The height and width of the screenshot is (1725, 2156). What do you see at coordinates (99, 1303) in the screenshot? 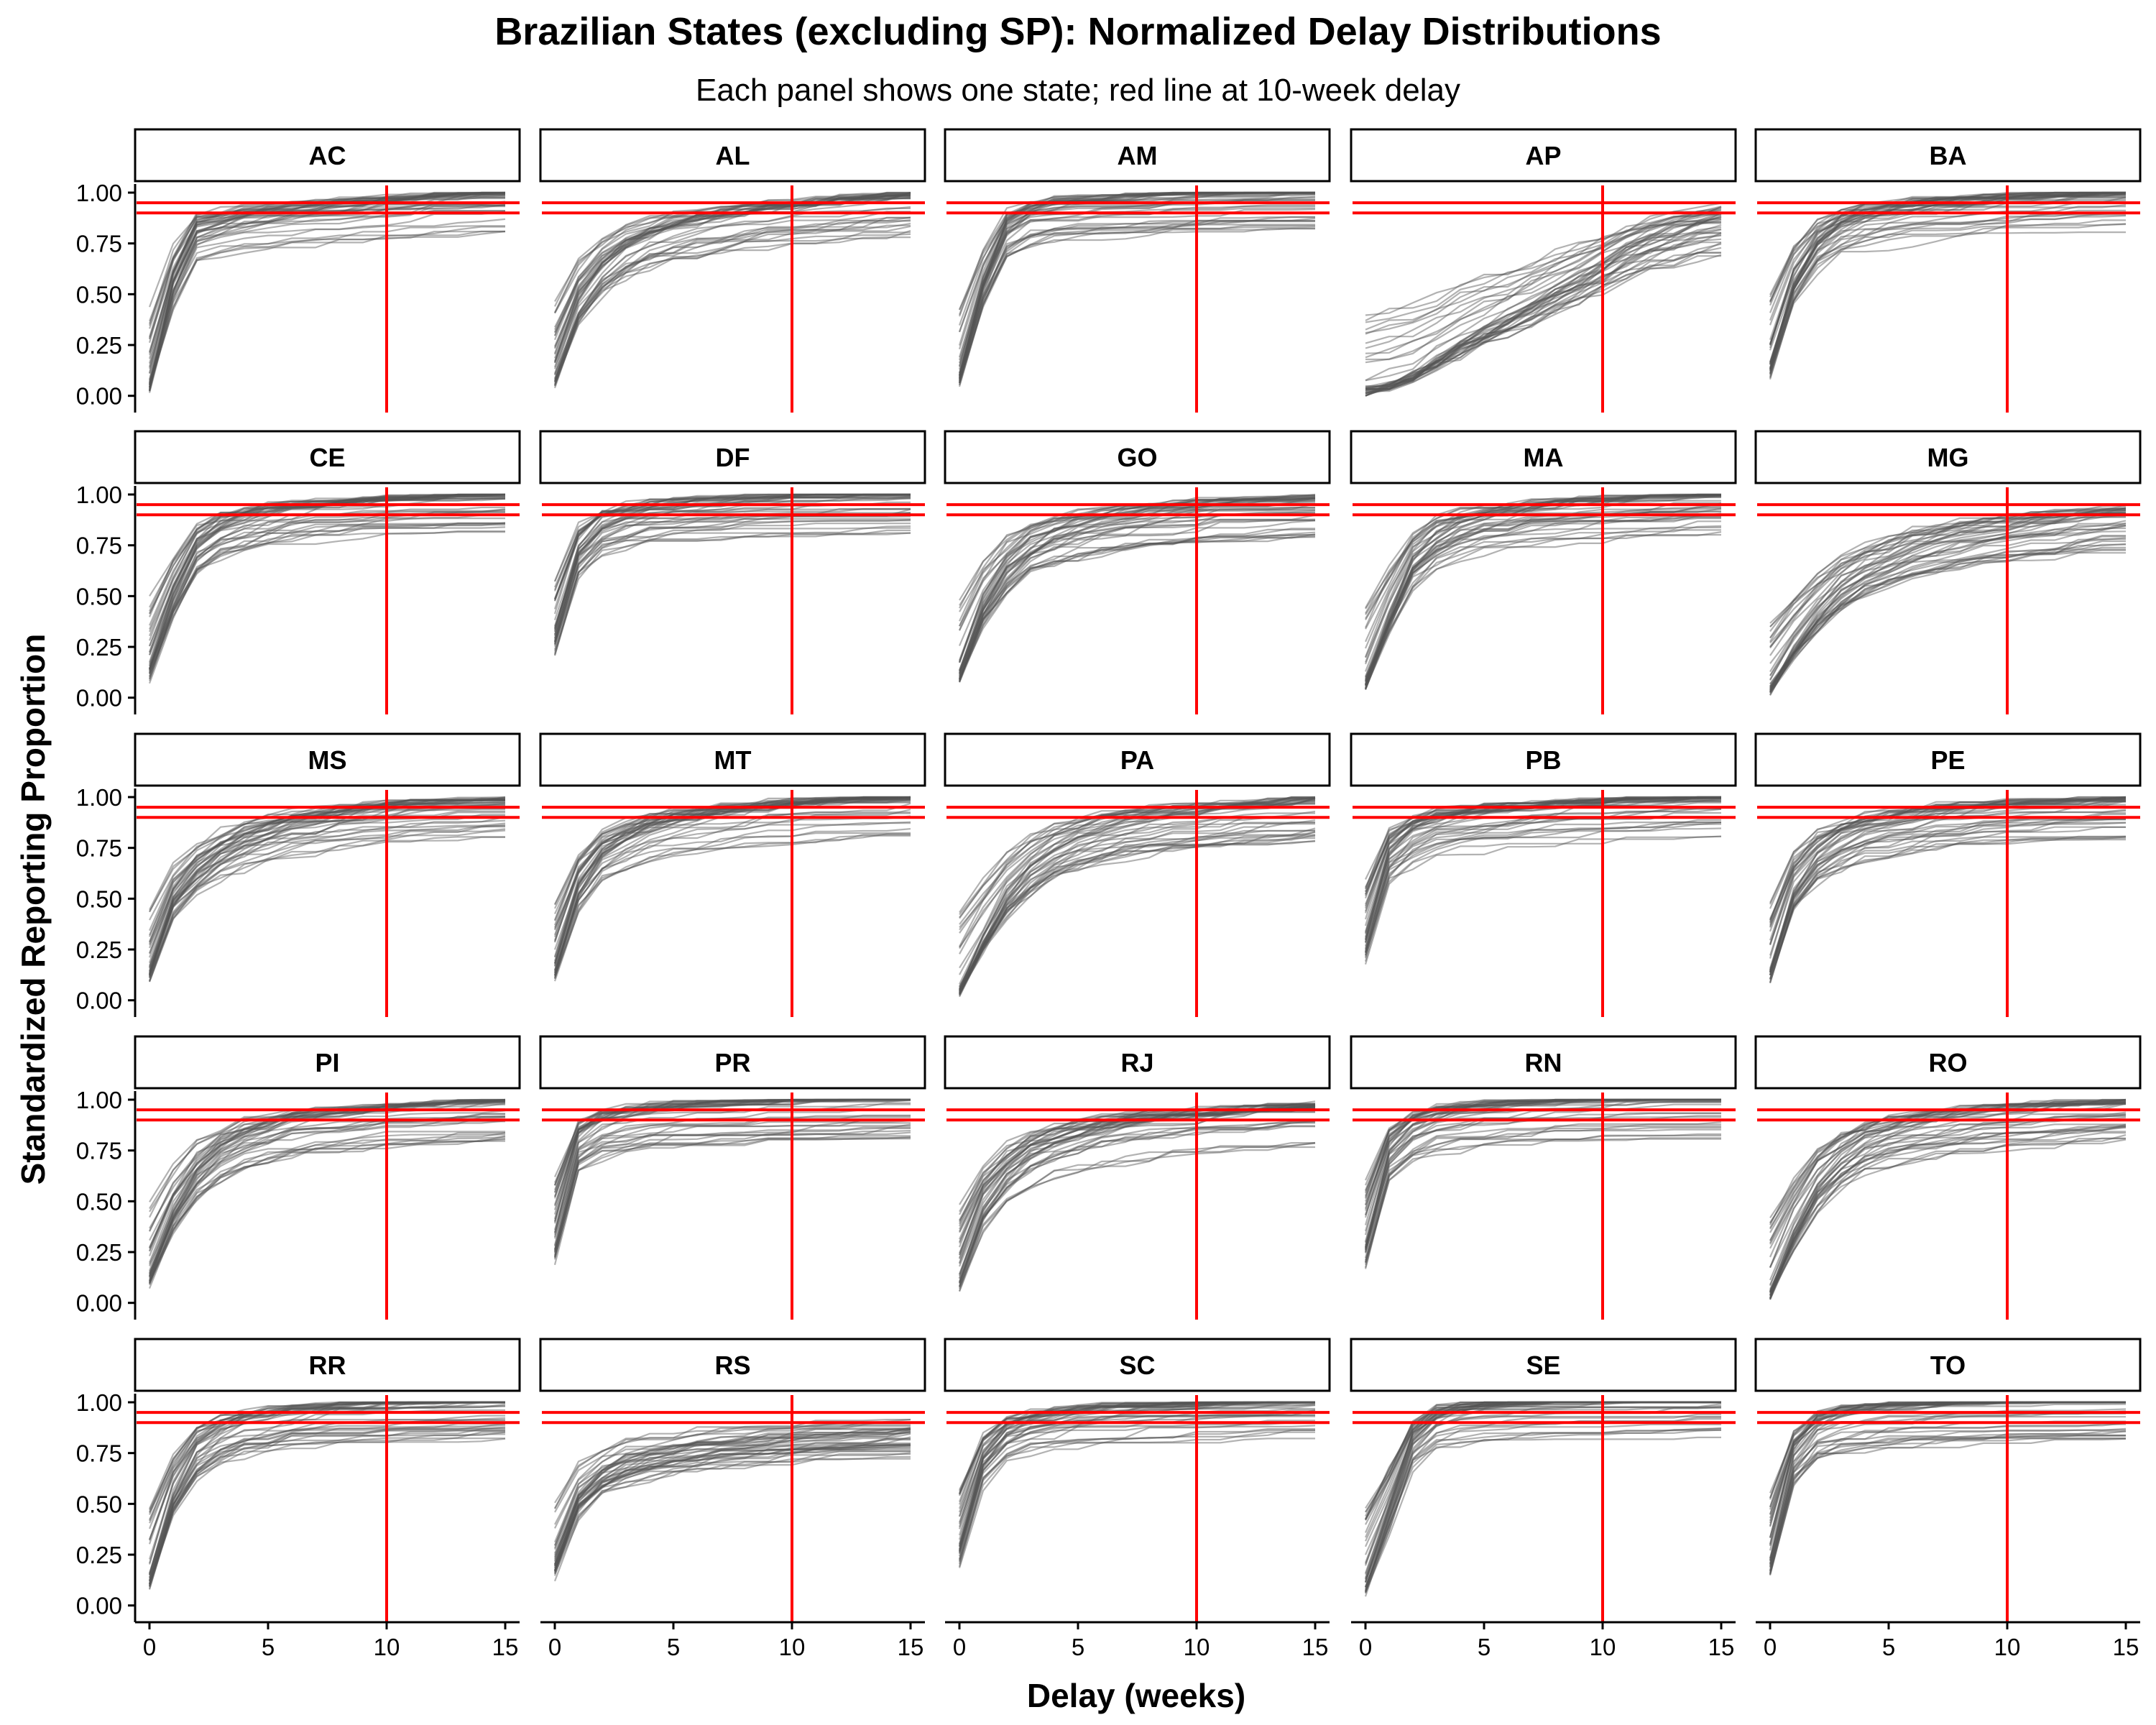
I see `y-tick-label: 0.00` at bounding box center [99, 1303].